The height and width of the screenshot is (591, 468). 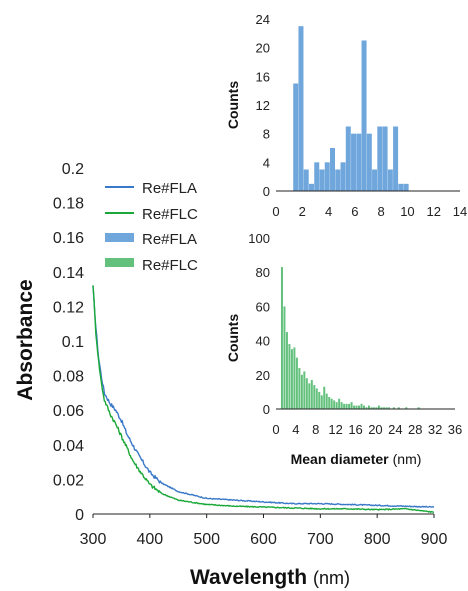 I want to click on flc-x-tick-label: 12, so click(x=335, y=429).